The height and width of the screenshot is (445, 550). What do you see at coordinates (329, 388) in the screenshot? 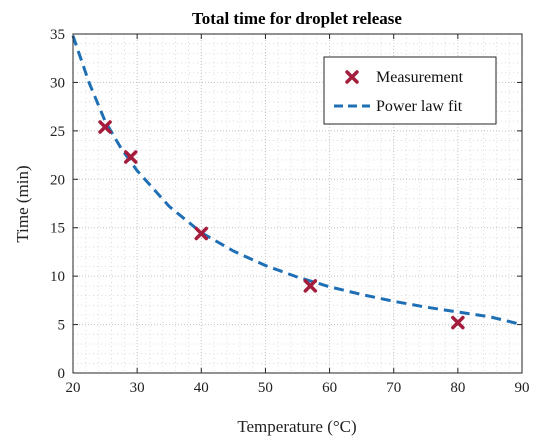
I see `x-tick-label: 60` at bounding box center [329, 388].